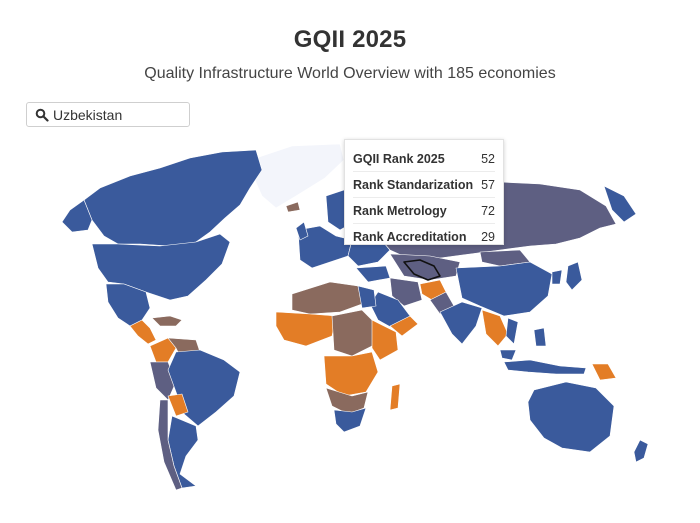 The image size is (700, 523). I want to click on tooltip-row: GQII Rank 2025 52, so click(424, 158).